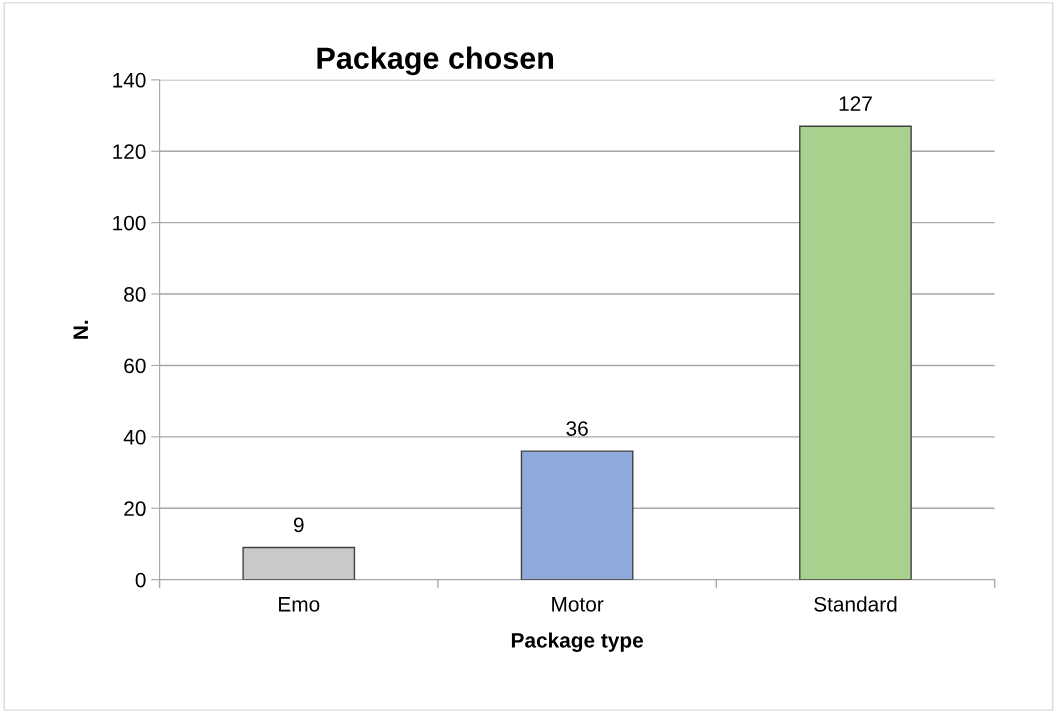 Image resolution: width=1057 pixels, height=713 pixels. Describe the element at coordinates (129, 223) in the screenshot. I see `y-tick-label: 100` at that location.